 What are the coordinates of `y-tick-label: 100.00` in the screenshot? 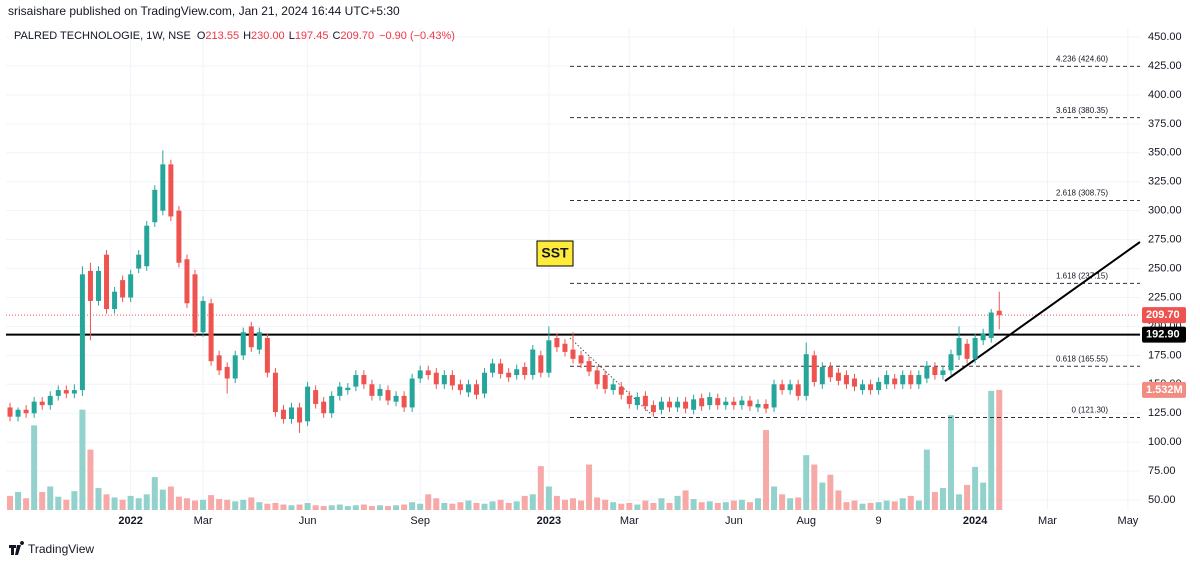 It's located at (1165, 442).